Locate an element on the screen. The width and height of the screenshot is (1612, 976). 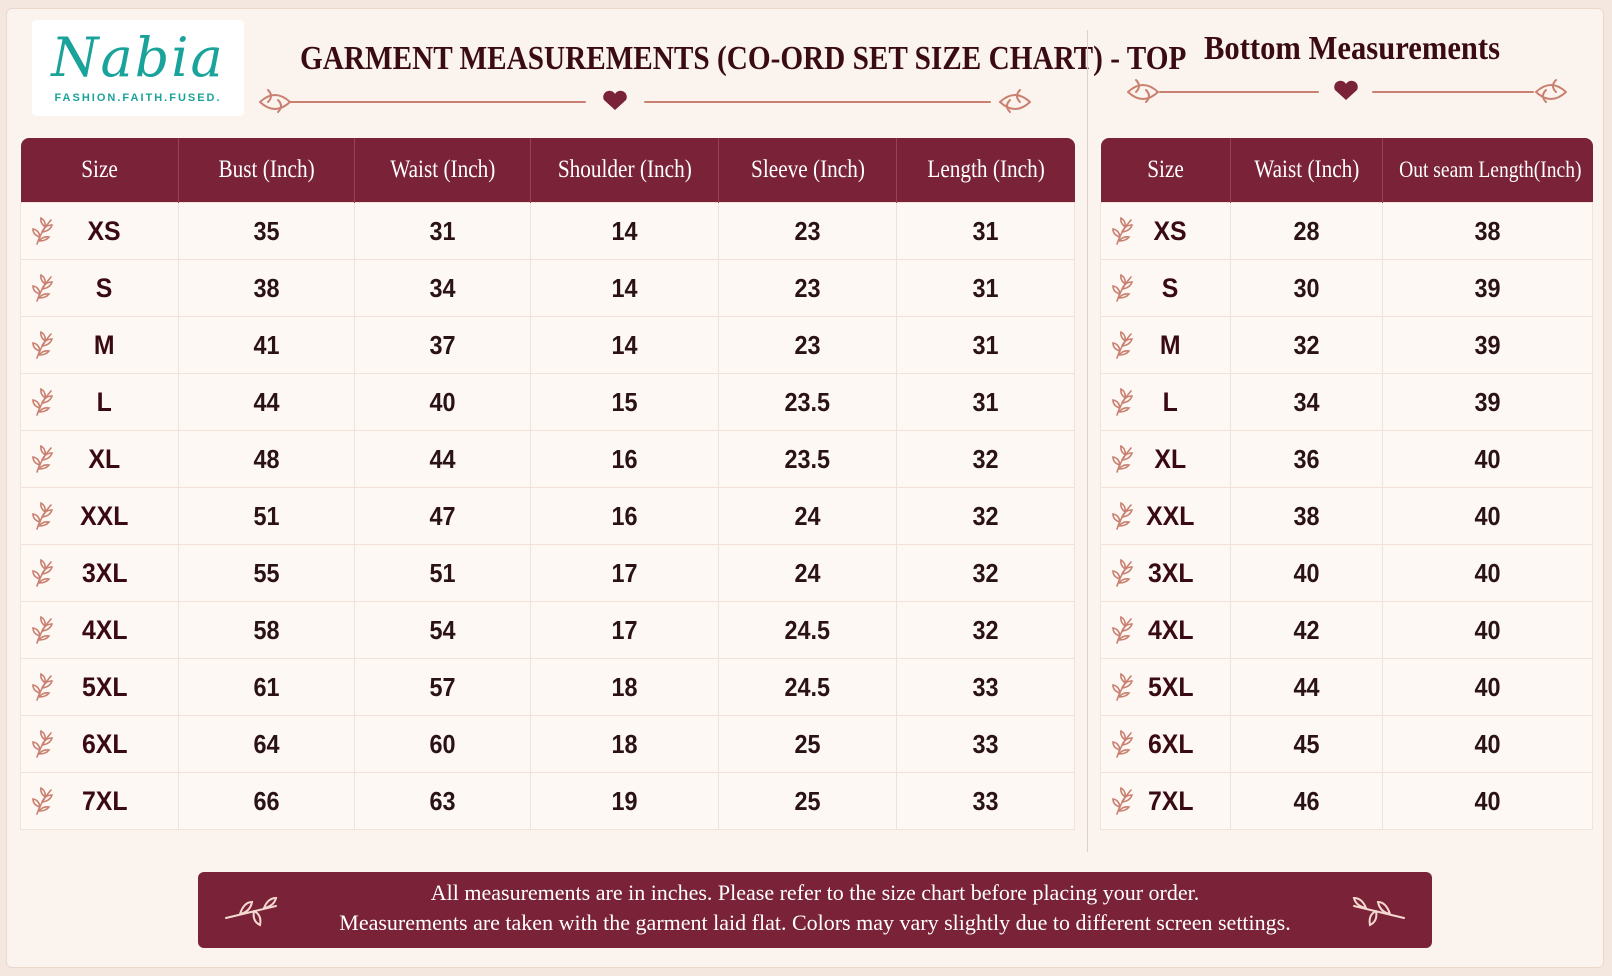
measurement-cell: 25 is located at coordinates (807, 801).